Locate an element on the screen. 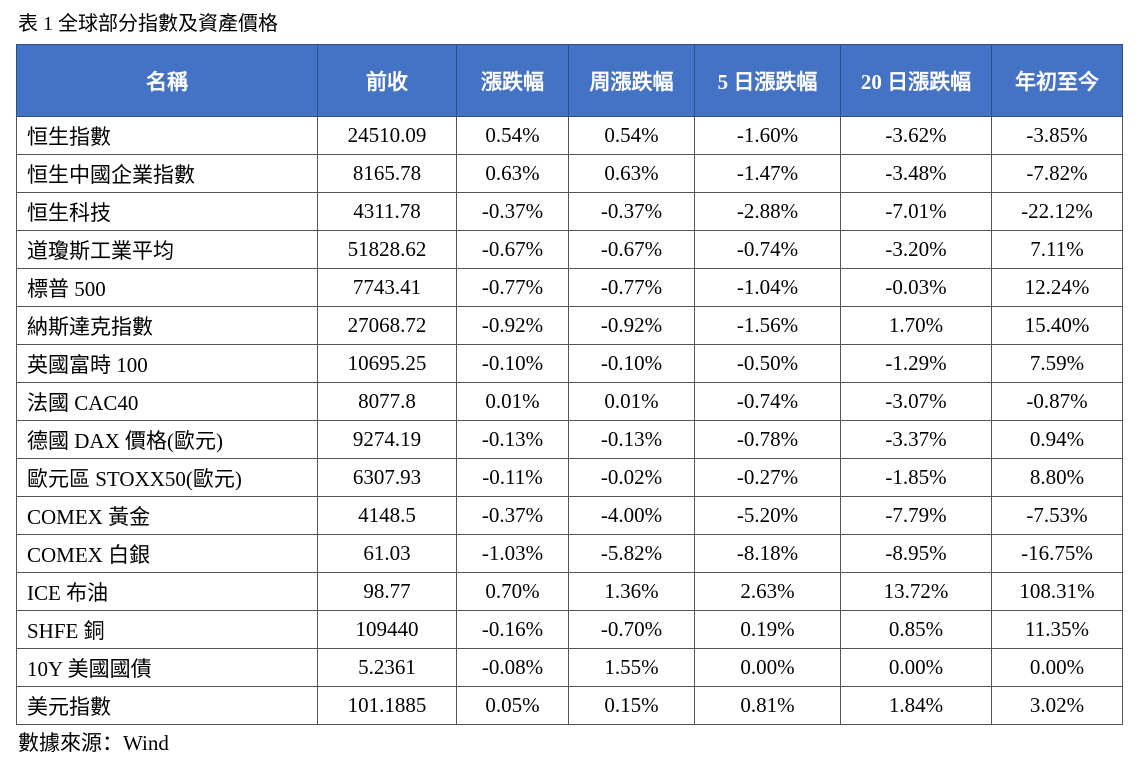 This screenshot has height=773, width=1142. cell-5d-change: 0.00% is located at coordinates (767, 667).